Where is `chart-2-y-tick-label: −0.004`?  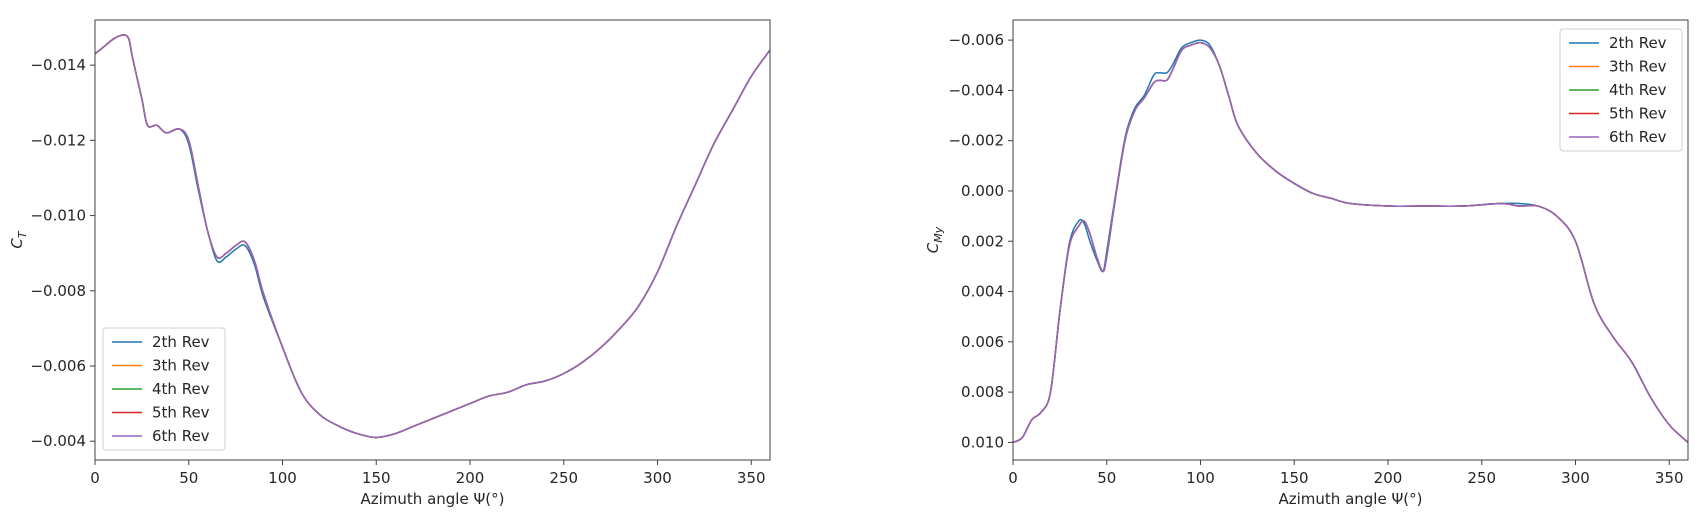
chart-2-y-tick-label: −0.004 is located at coordinates (976, 90).